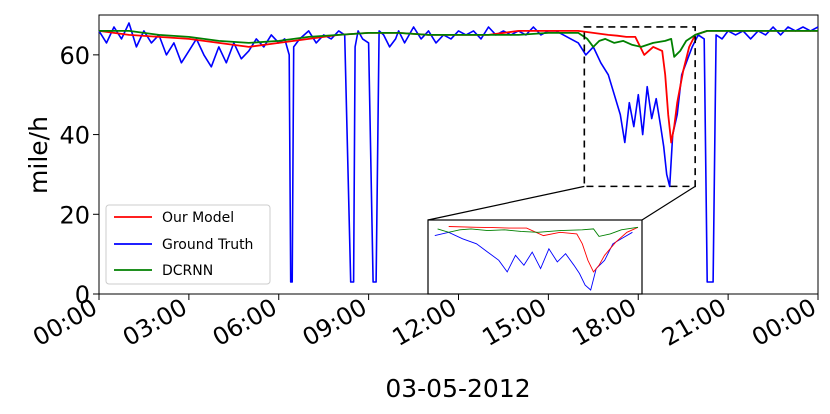 This screenshot has width=830, height=414. I want to click on y-axis-label: mile/h, so click(38, 155).